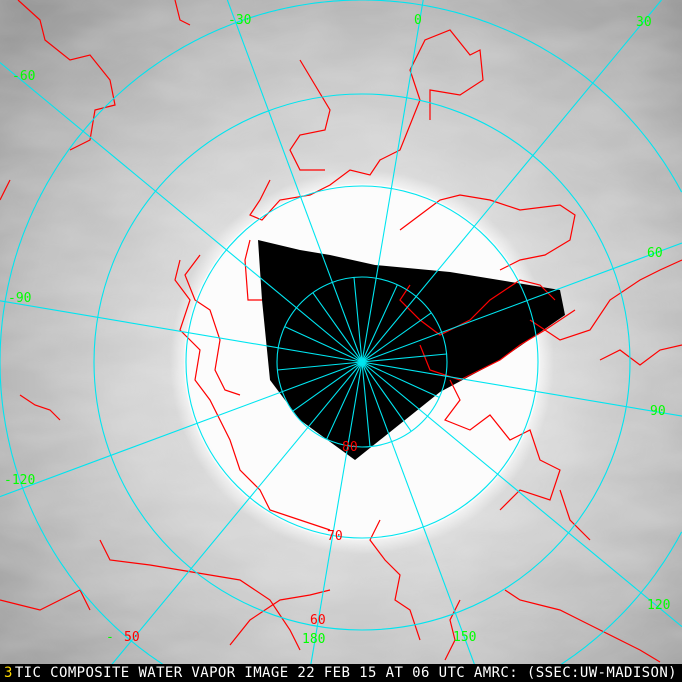  I want to click on label-lon-0: 0, so click(418, 20).